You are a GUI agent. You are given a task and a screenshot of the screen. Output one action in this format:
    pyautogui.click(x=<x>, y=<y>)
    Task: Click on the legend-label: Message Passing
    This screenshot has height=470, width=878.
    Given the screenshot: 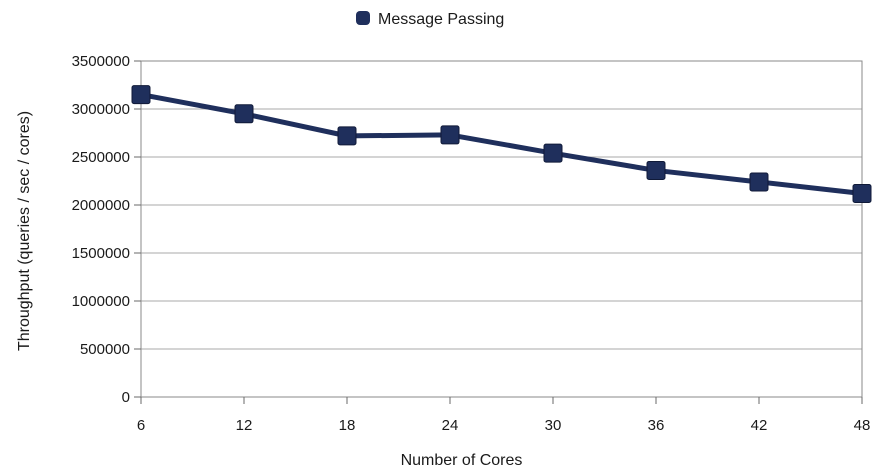 What is the action you would take?
    pyautogui.click(x=441, y=19)
    